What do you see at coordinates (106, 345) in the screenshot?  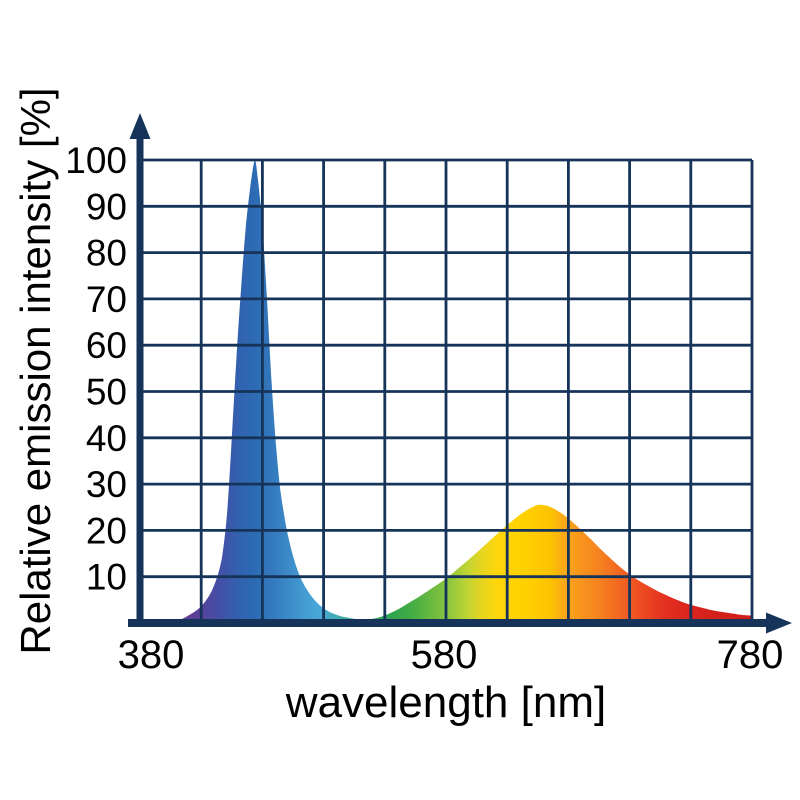 I see `y-tick-label: 60` at bounding box center [106, 345].